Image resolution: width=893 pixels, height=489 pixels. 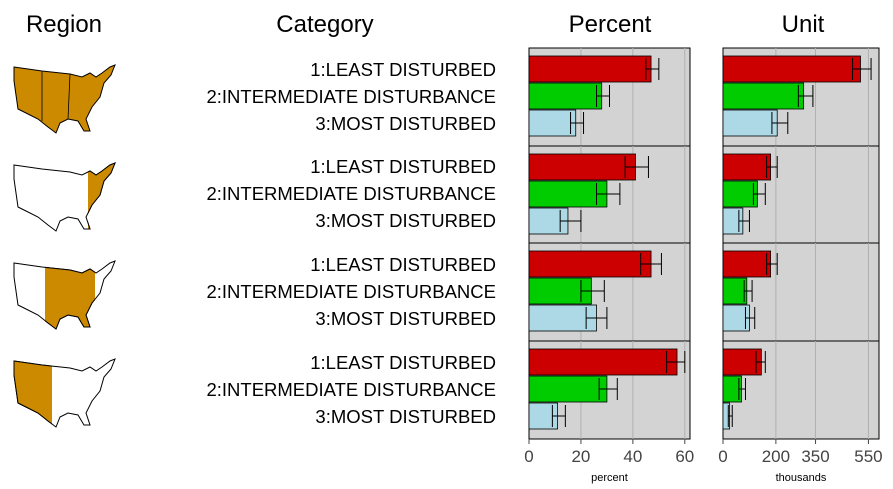 What do you see at coordinates (684, 456) in the screenshot?
I see `percent-tick-label: 60` at bounding box center [684, 456].